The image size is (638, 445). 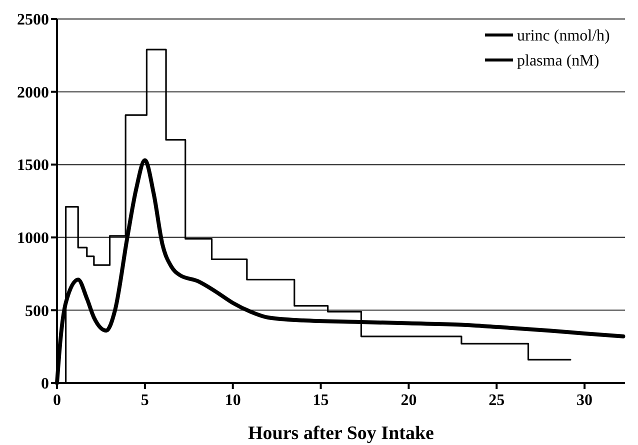 What do you see at coordinates (232, 400) in the screenshot?
I see `x-tick-label: 10` at bounding box center [232, 400].